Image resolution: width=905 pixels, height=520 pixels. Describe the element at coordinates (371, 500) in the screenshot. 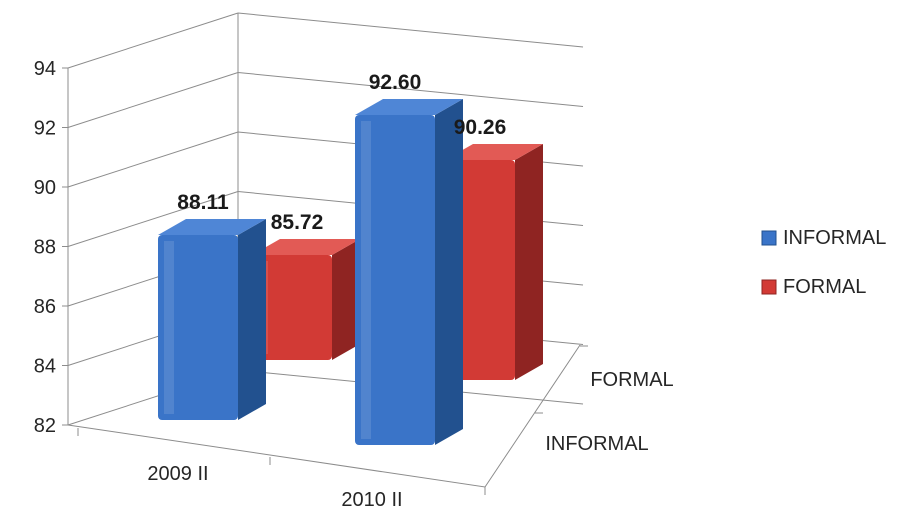

I see `x-category-label: 2010 II` at that location.